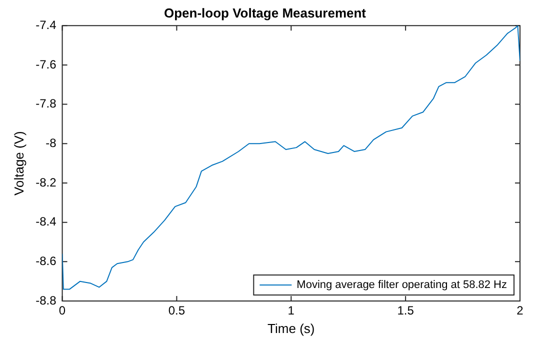 The height and width of the screenshot is (337, 560). What do you see at coordinates (46, 300) in the screenshot?
I see `y-tick-label: -8.8` at bounding box center [46, 300].